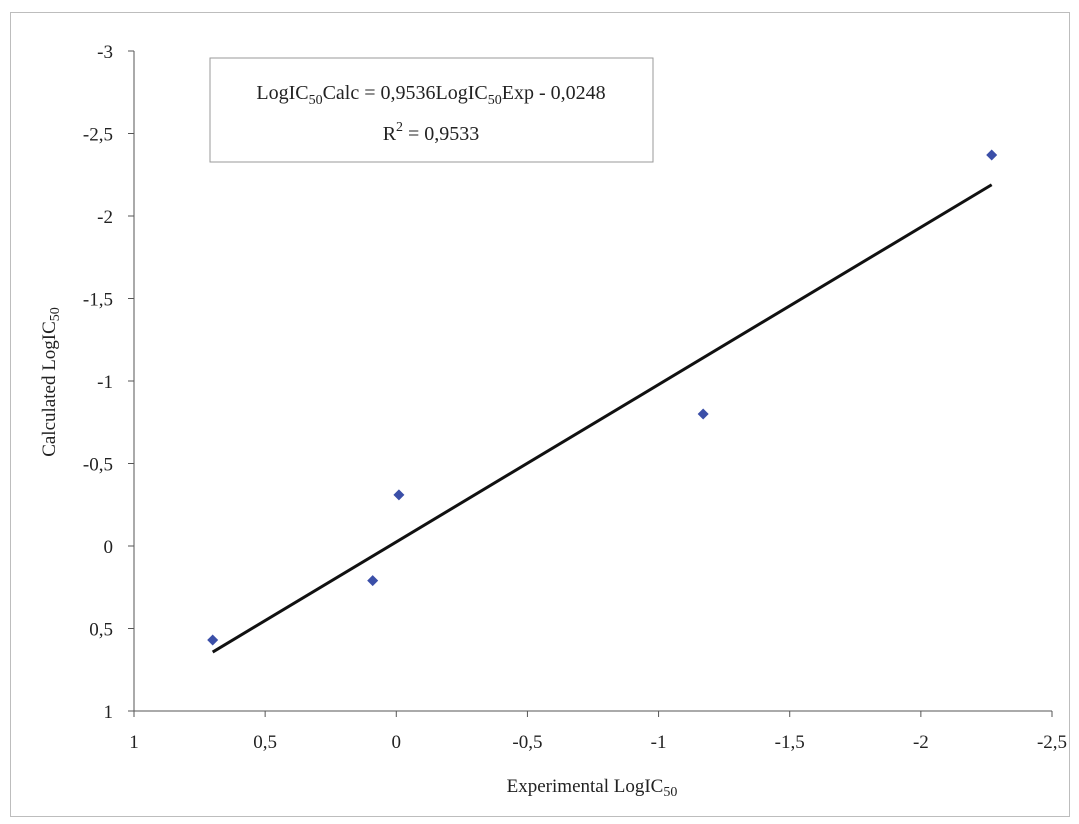 The image size is (1079, 824). I want to click on x-tick-label: -1,5, so click(790, 742).